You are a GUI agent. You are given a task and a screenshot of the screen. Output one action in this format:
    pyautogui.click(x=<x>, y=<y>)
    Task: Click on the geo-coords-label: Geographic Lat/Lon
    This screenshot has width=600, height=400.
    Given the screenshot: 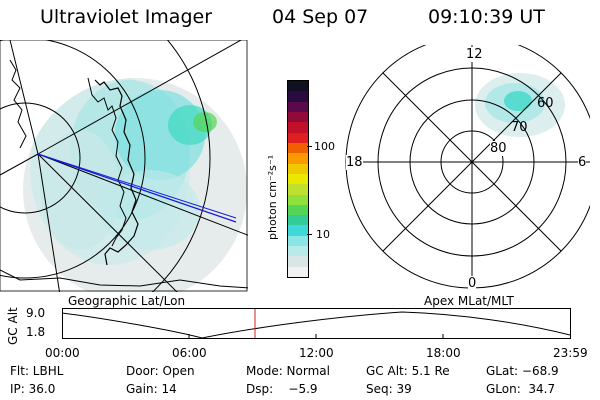 What is the action you would take?
    pyautogui.click(x=127, y=301)
    